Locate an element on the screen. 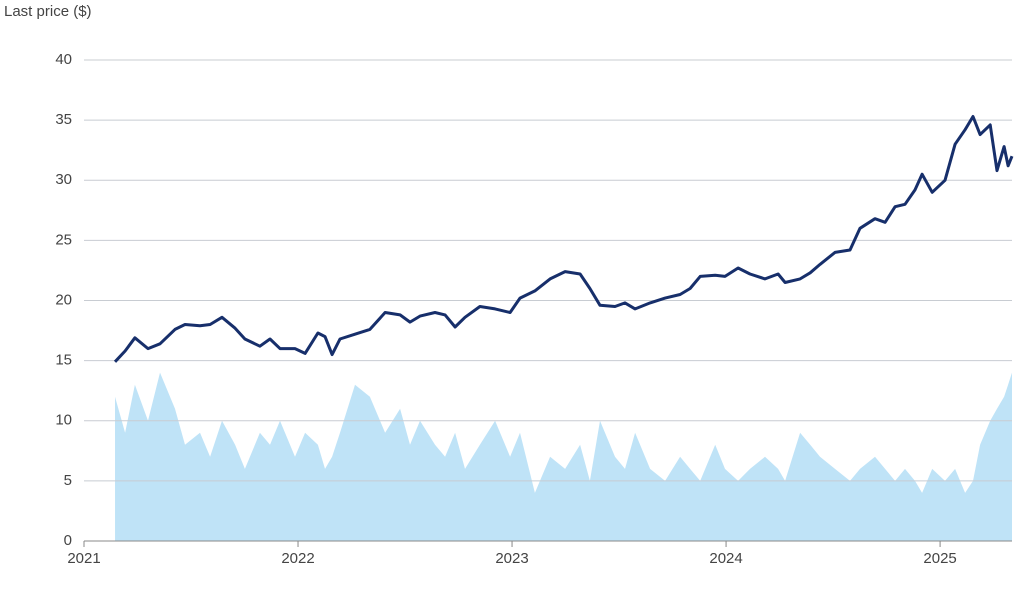  y-tick-label: 5 is located at coordinates (68, 480).